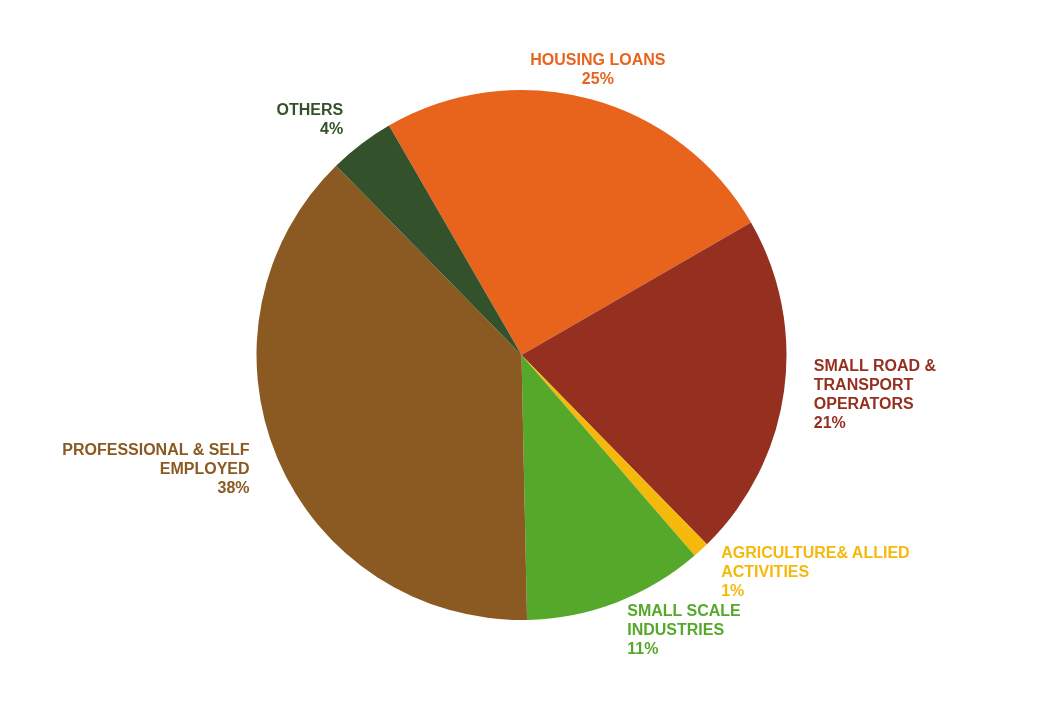  Describe the element at coordinates (598, 59) in the screenshot. I see `slice-label: HOUSING LOANS` at that location.